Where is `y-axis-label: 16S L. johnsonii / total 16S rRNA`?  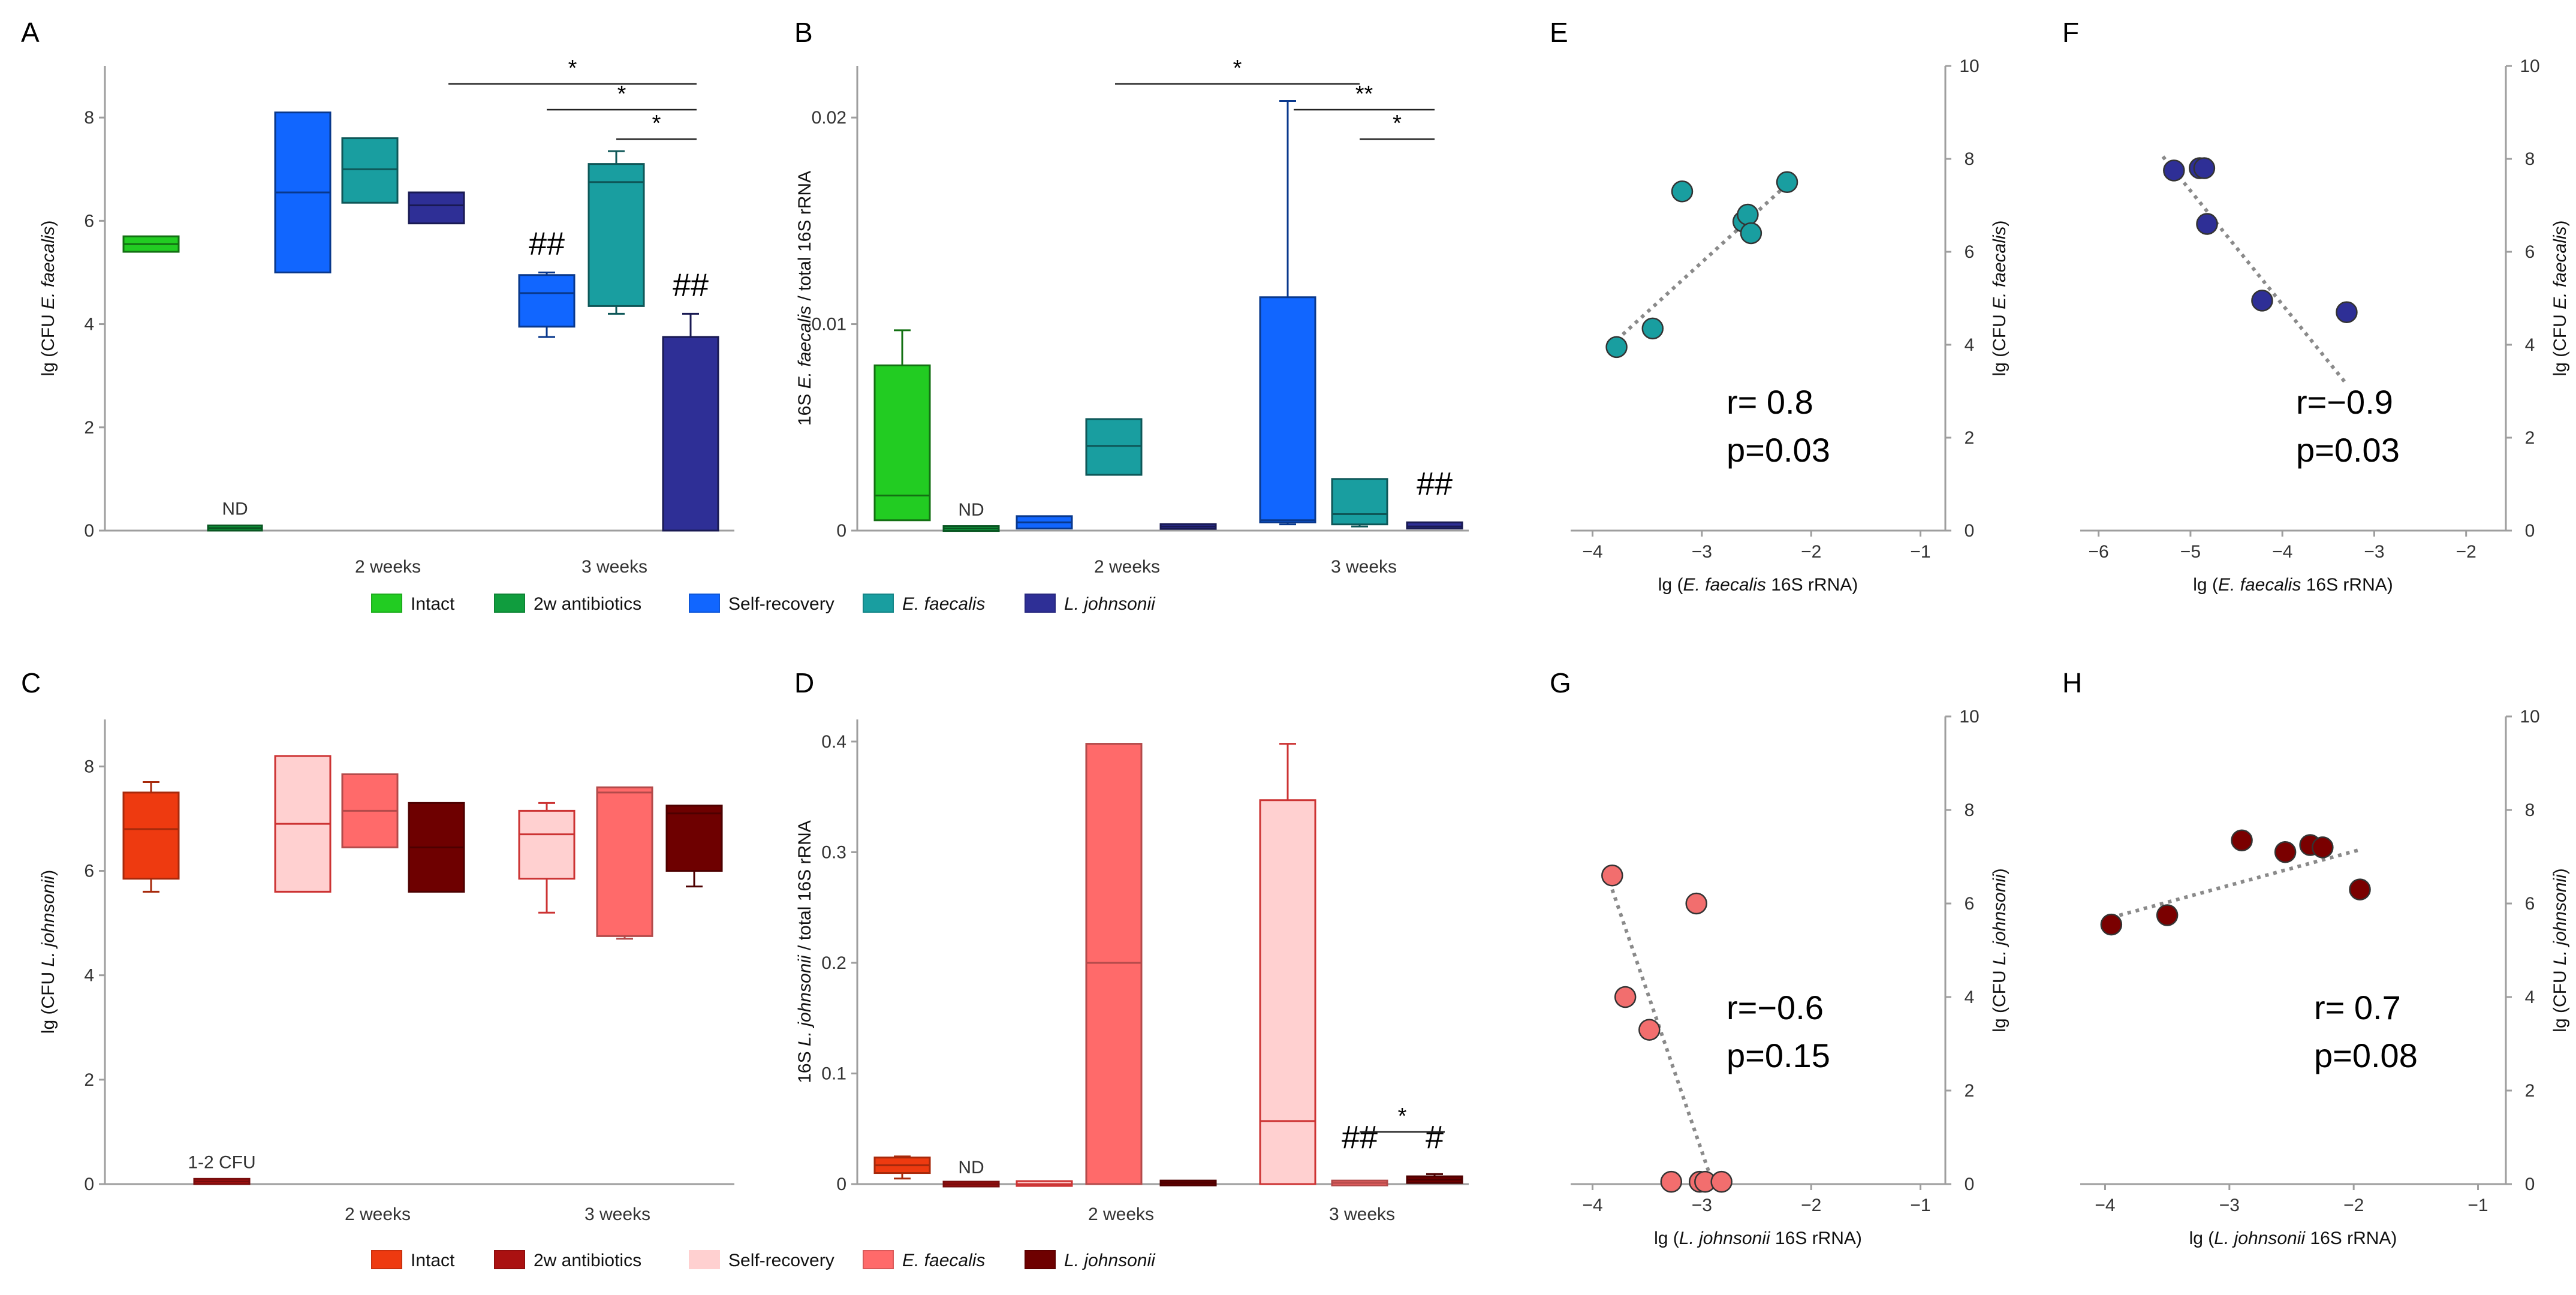 y-axis-label: 16S L. johnsonii / total 16S rRNA is located at coordinates (805, 952).